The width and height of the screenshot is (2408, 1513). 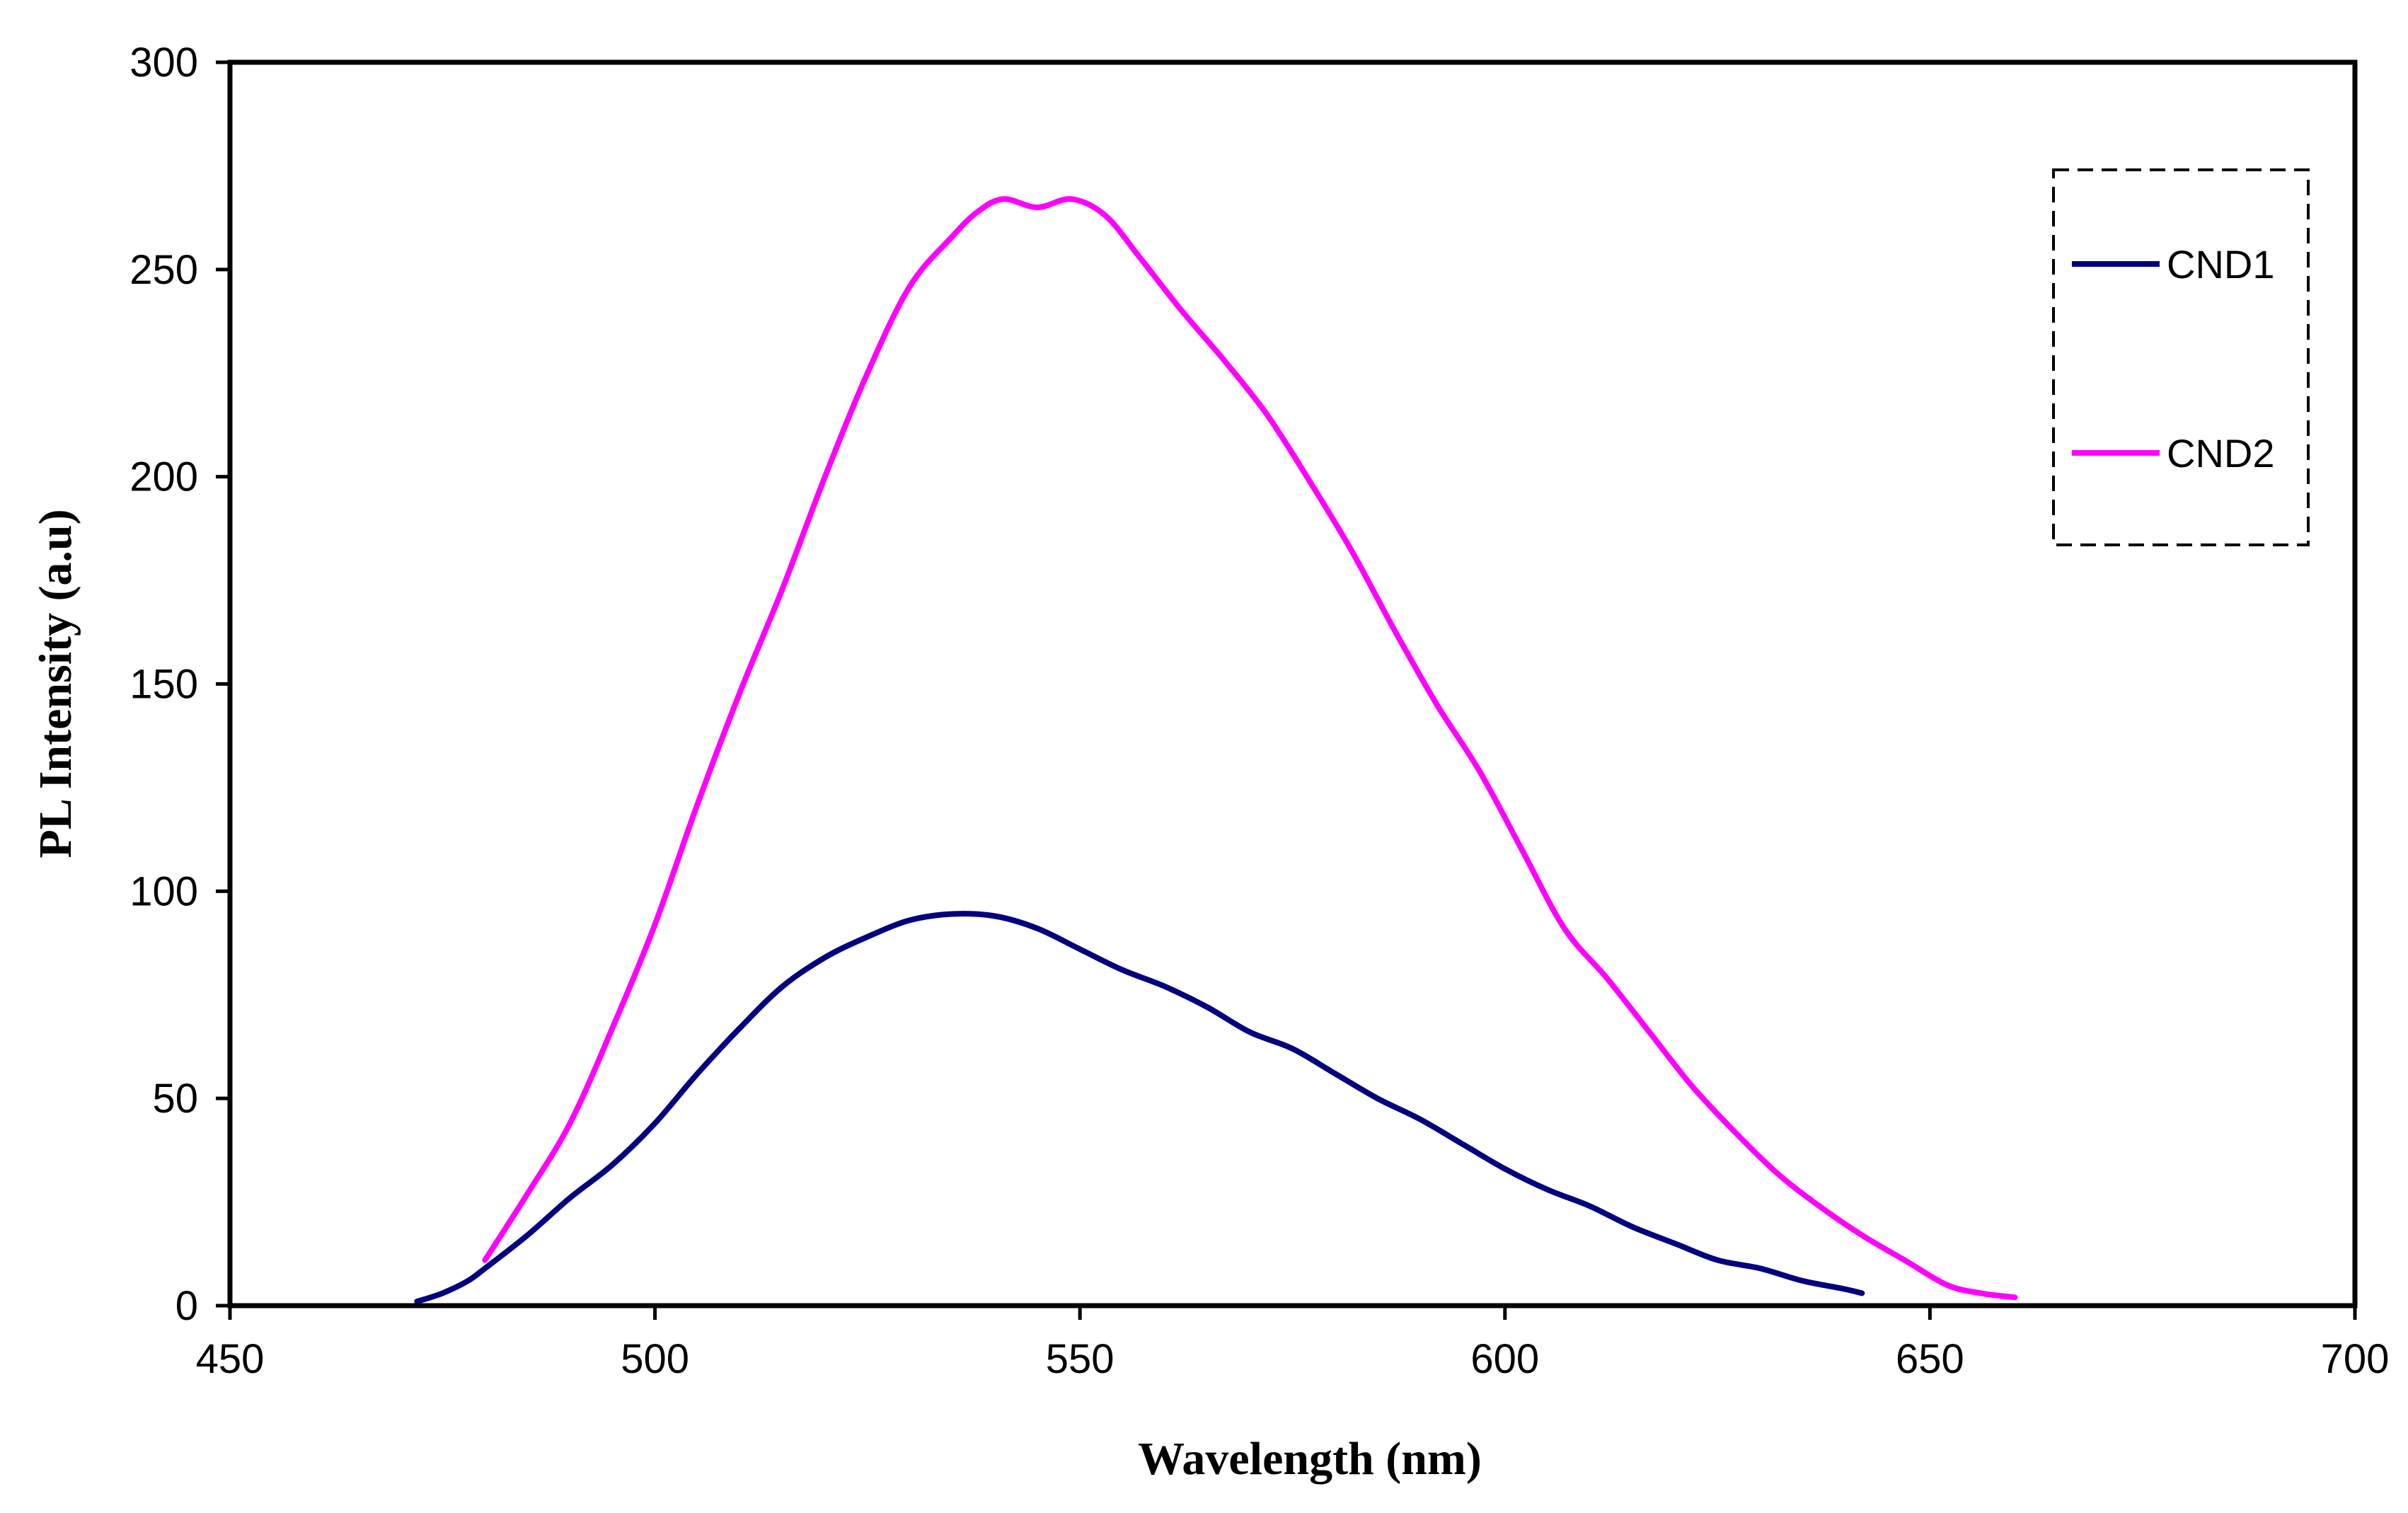 What do you see at coordinates (186, 1306) in the screenshot?
I see `y-tick-label: 0` at bounding box center [186, 1306].